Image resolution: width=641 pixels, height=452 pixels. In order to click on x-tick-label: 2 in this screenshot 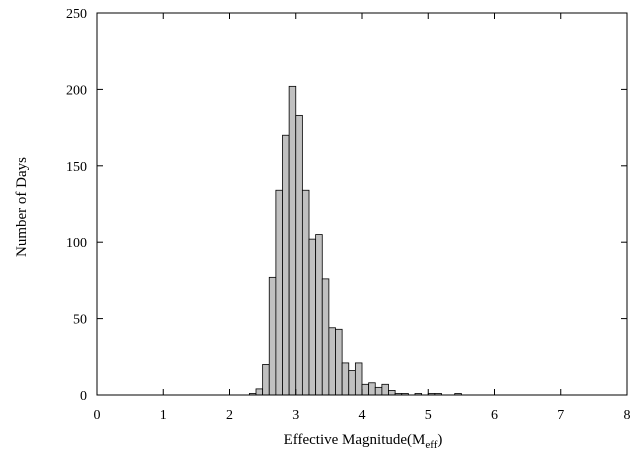, I will do `click(229, 415)`.